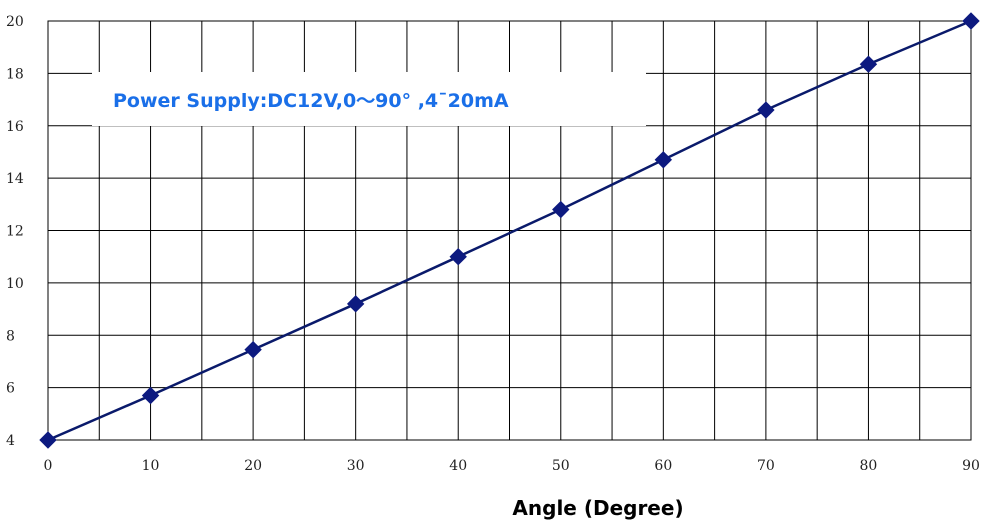 This screenshot has height=528, width=985. I want to click on x-tick-label: 80, so click(869, 466).